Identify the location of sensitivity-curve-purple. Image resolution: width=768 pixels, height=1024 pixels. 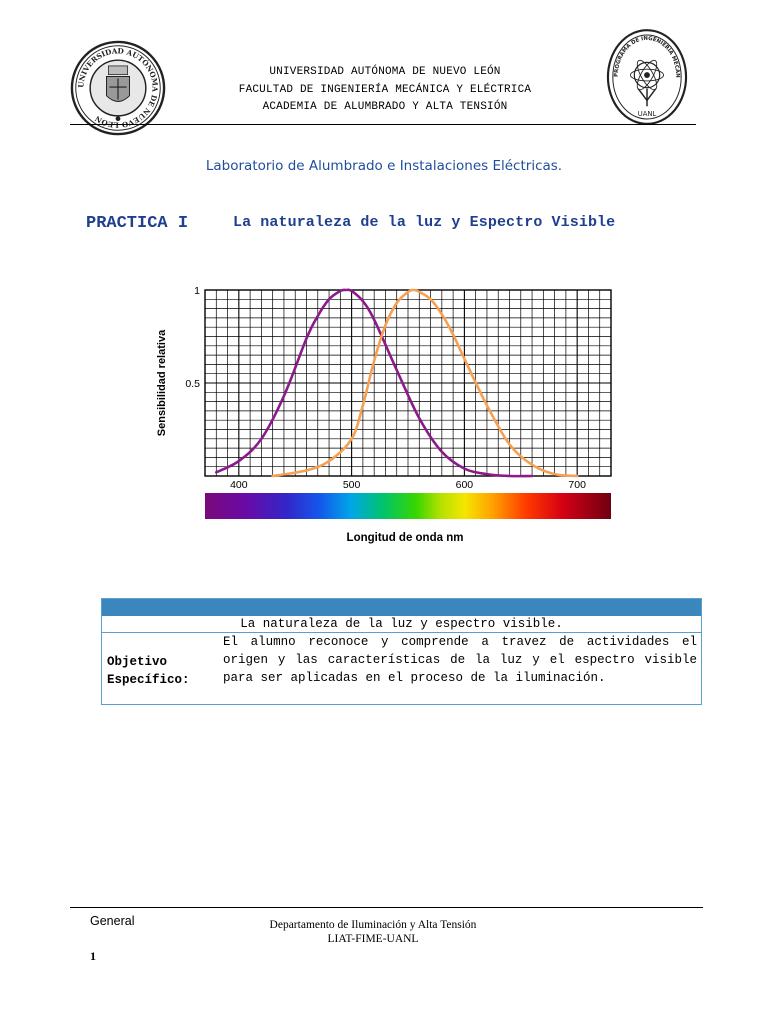
(374, 383).